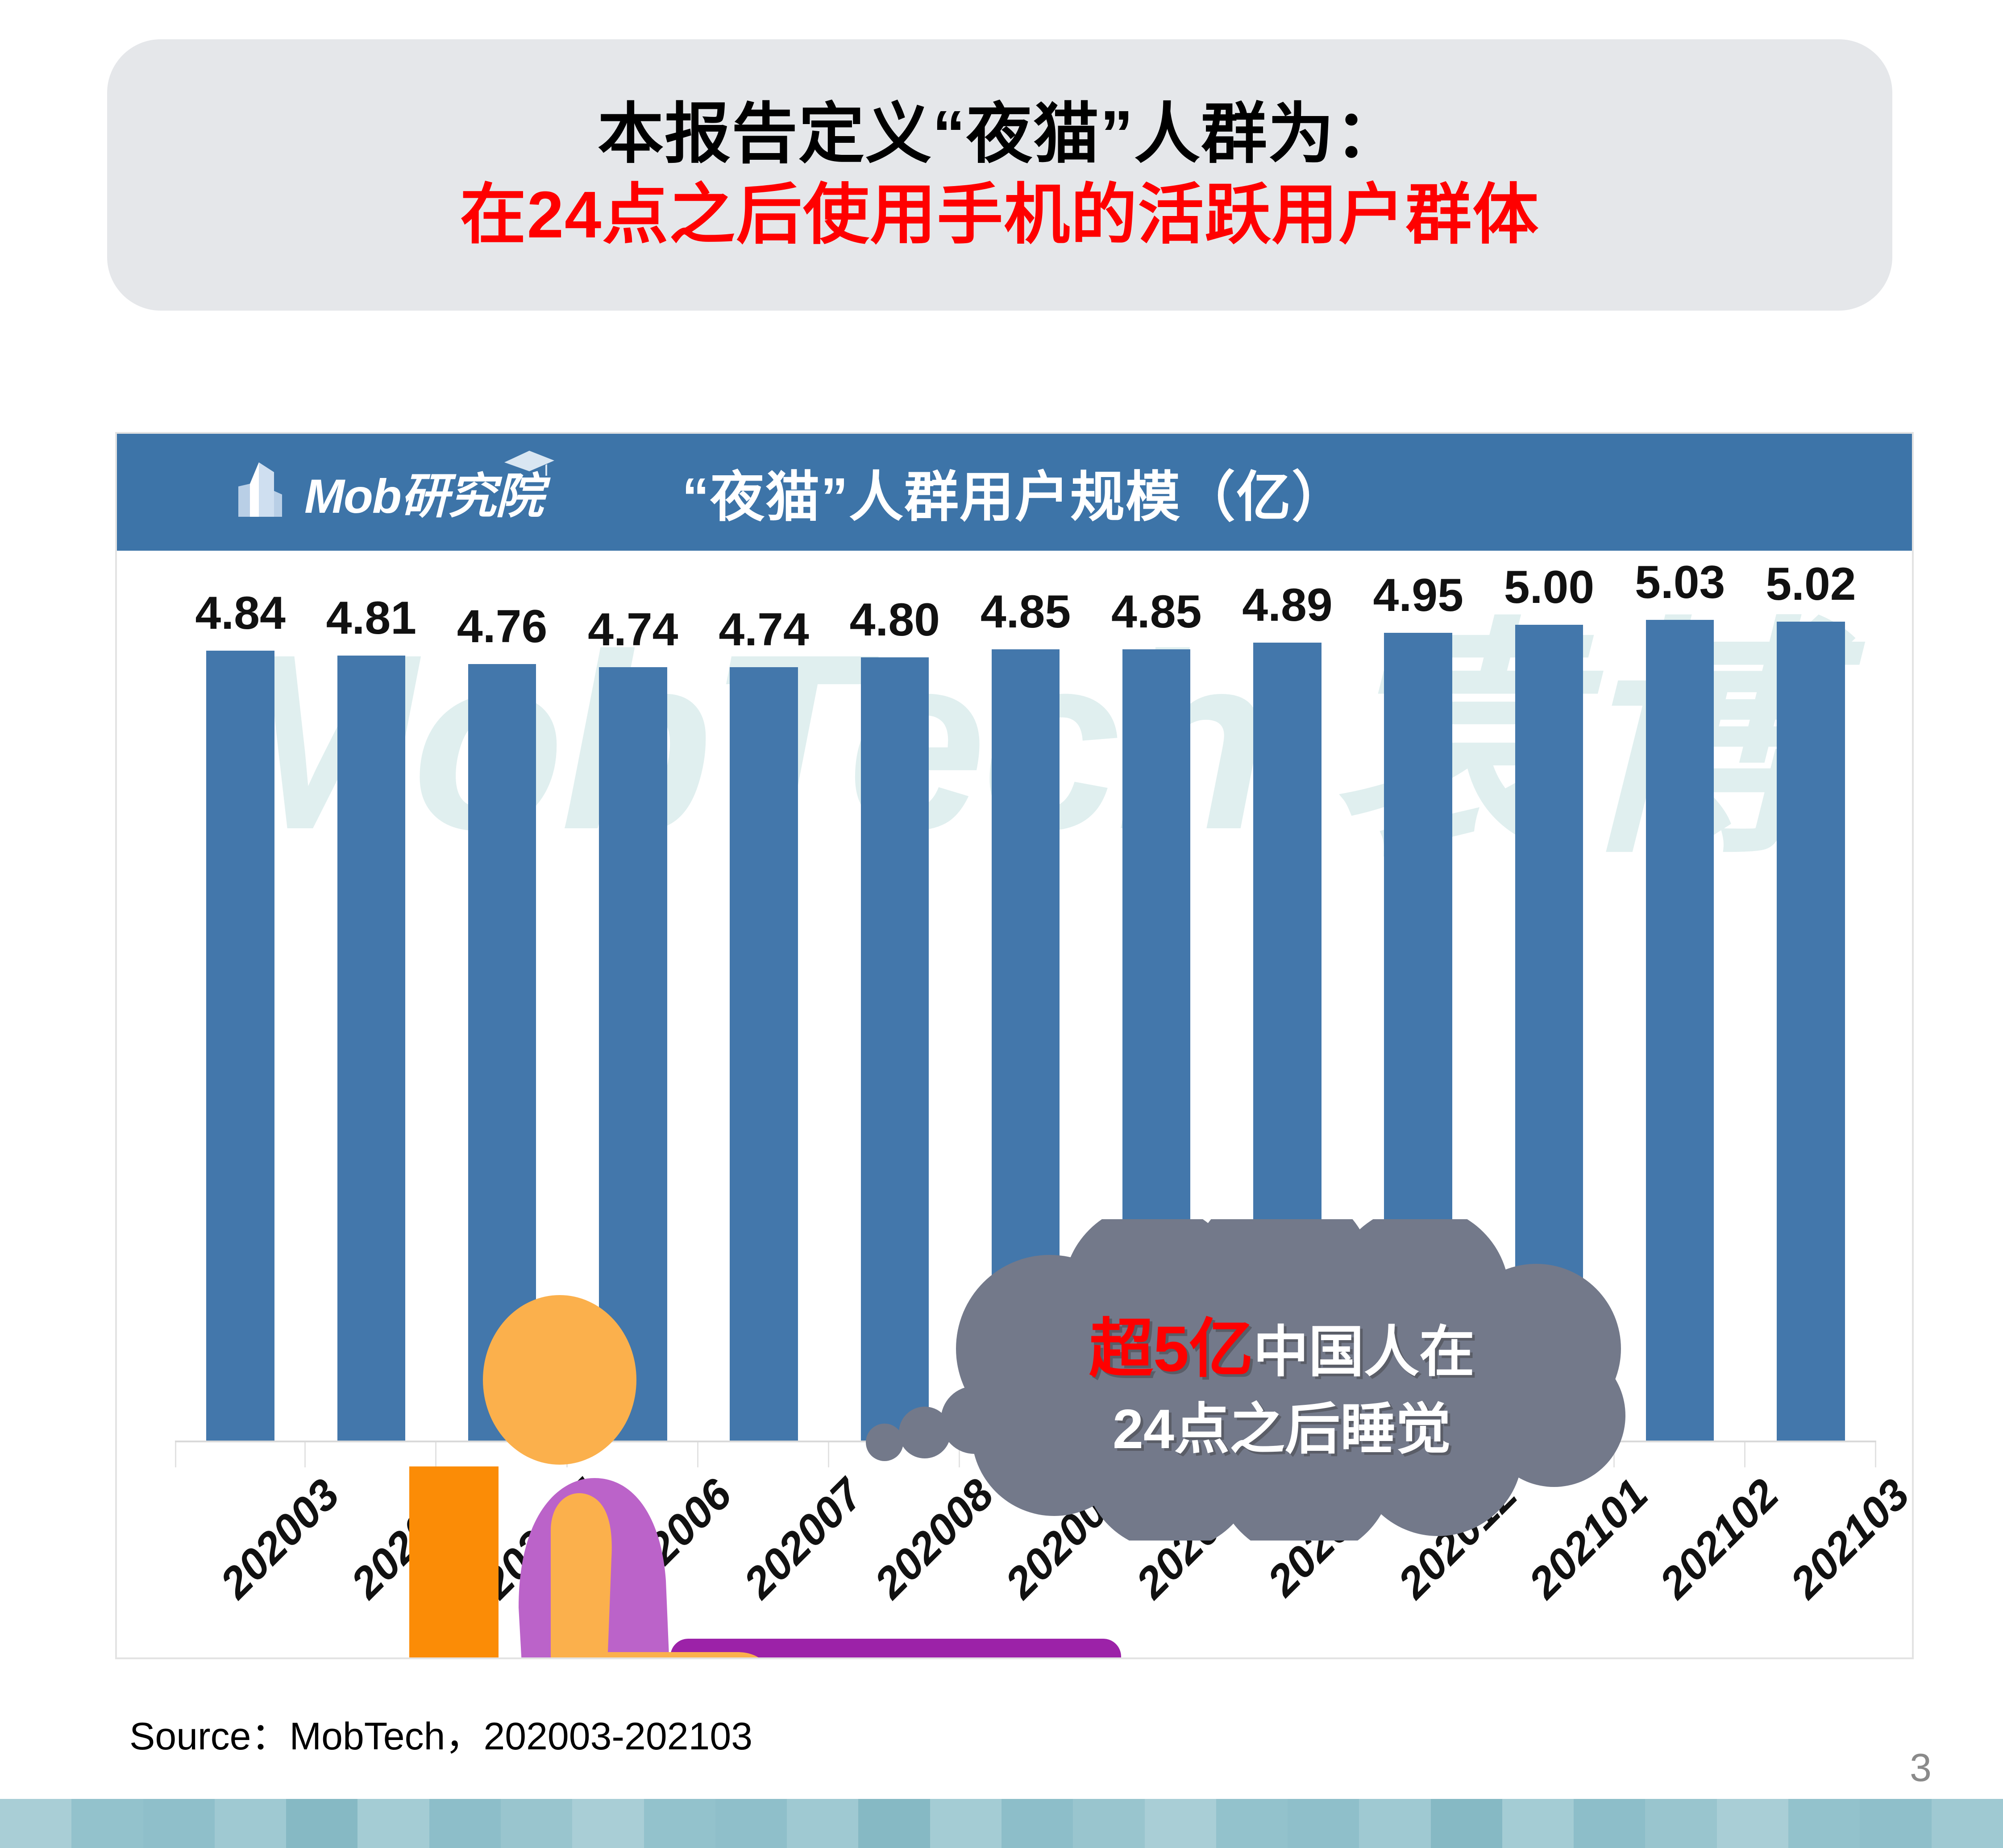 The height and width of the screenshot is (1848, 2003). I want to click on slide-title-banner: 本报告定义“夜猫”人群为： 在24点之后使用手机的活跃用户群体, so click(999, 175).